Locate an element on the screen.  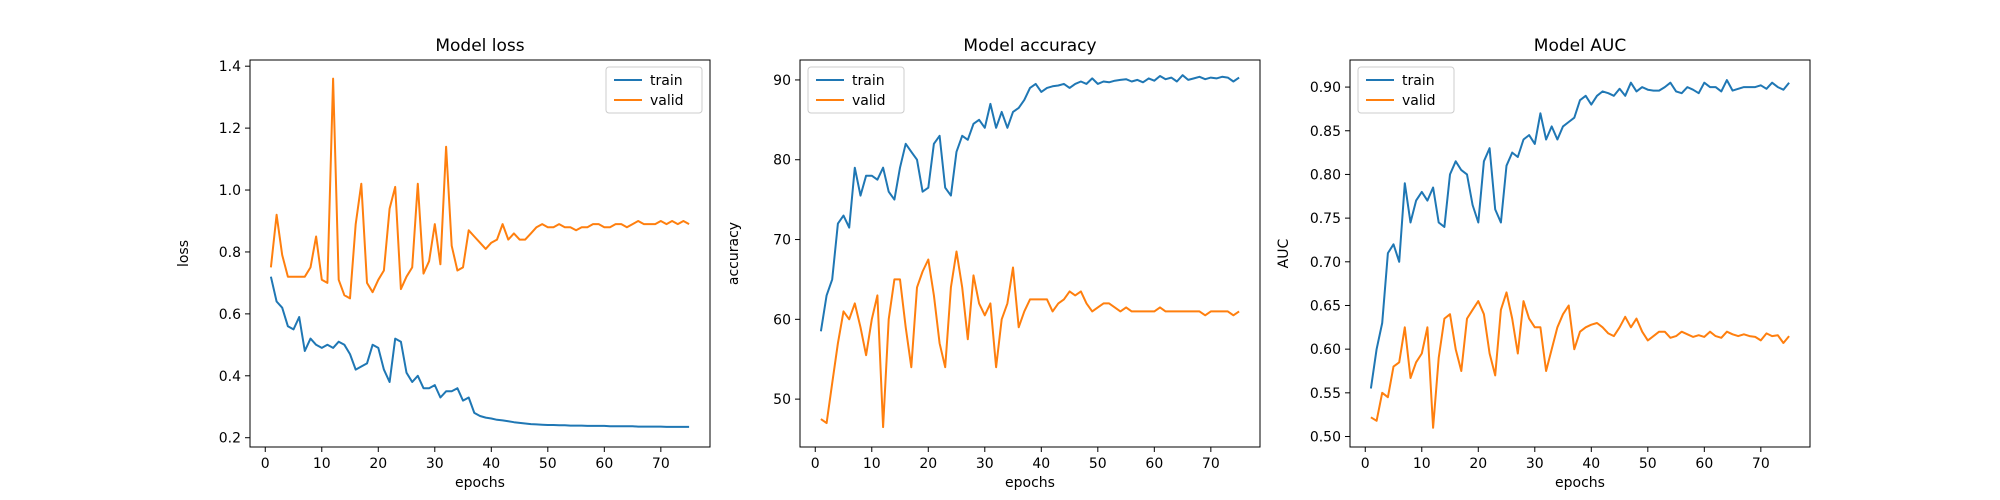
y-tick-label: 0.6 is located at coordinates (230, 315).